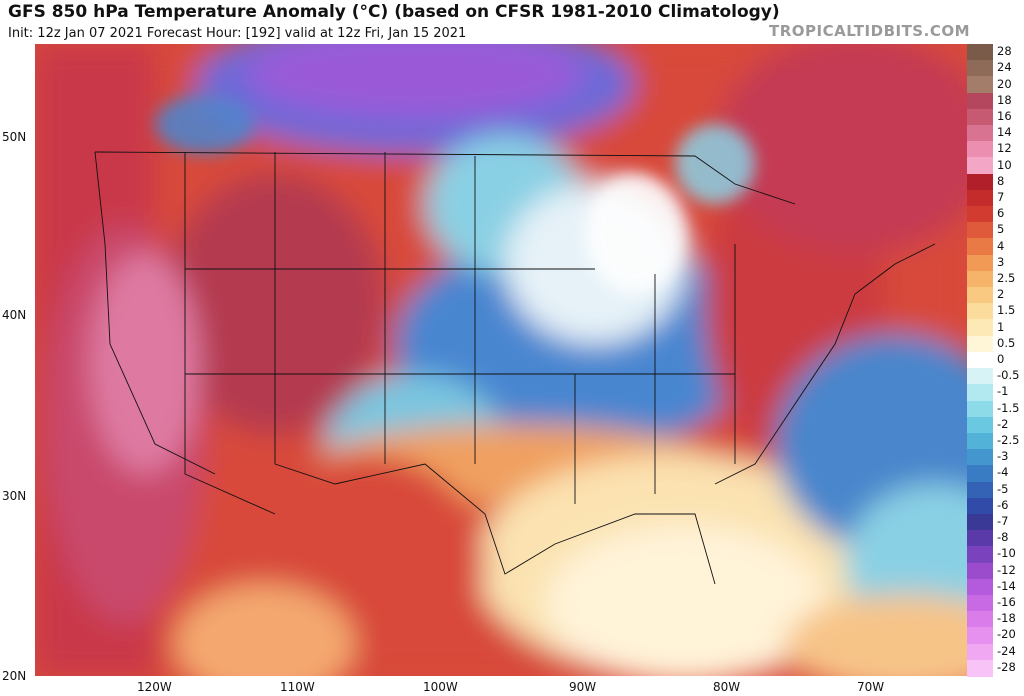 The height and width of the screenshot is (696, 1024). Describe the element at coordinates (297, 687) in the screenshot. I see `lon-label-110w: 110W` at that location.